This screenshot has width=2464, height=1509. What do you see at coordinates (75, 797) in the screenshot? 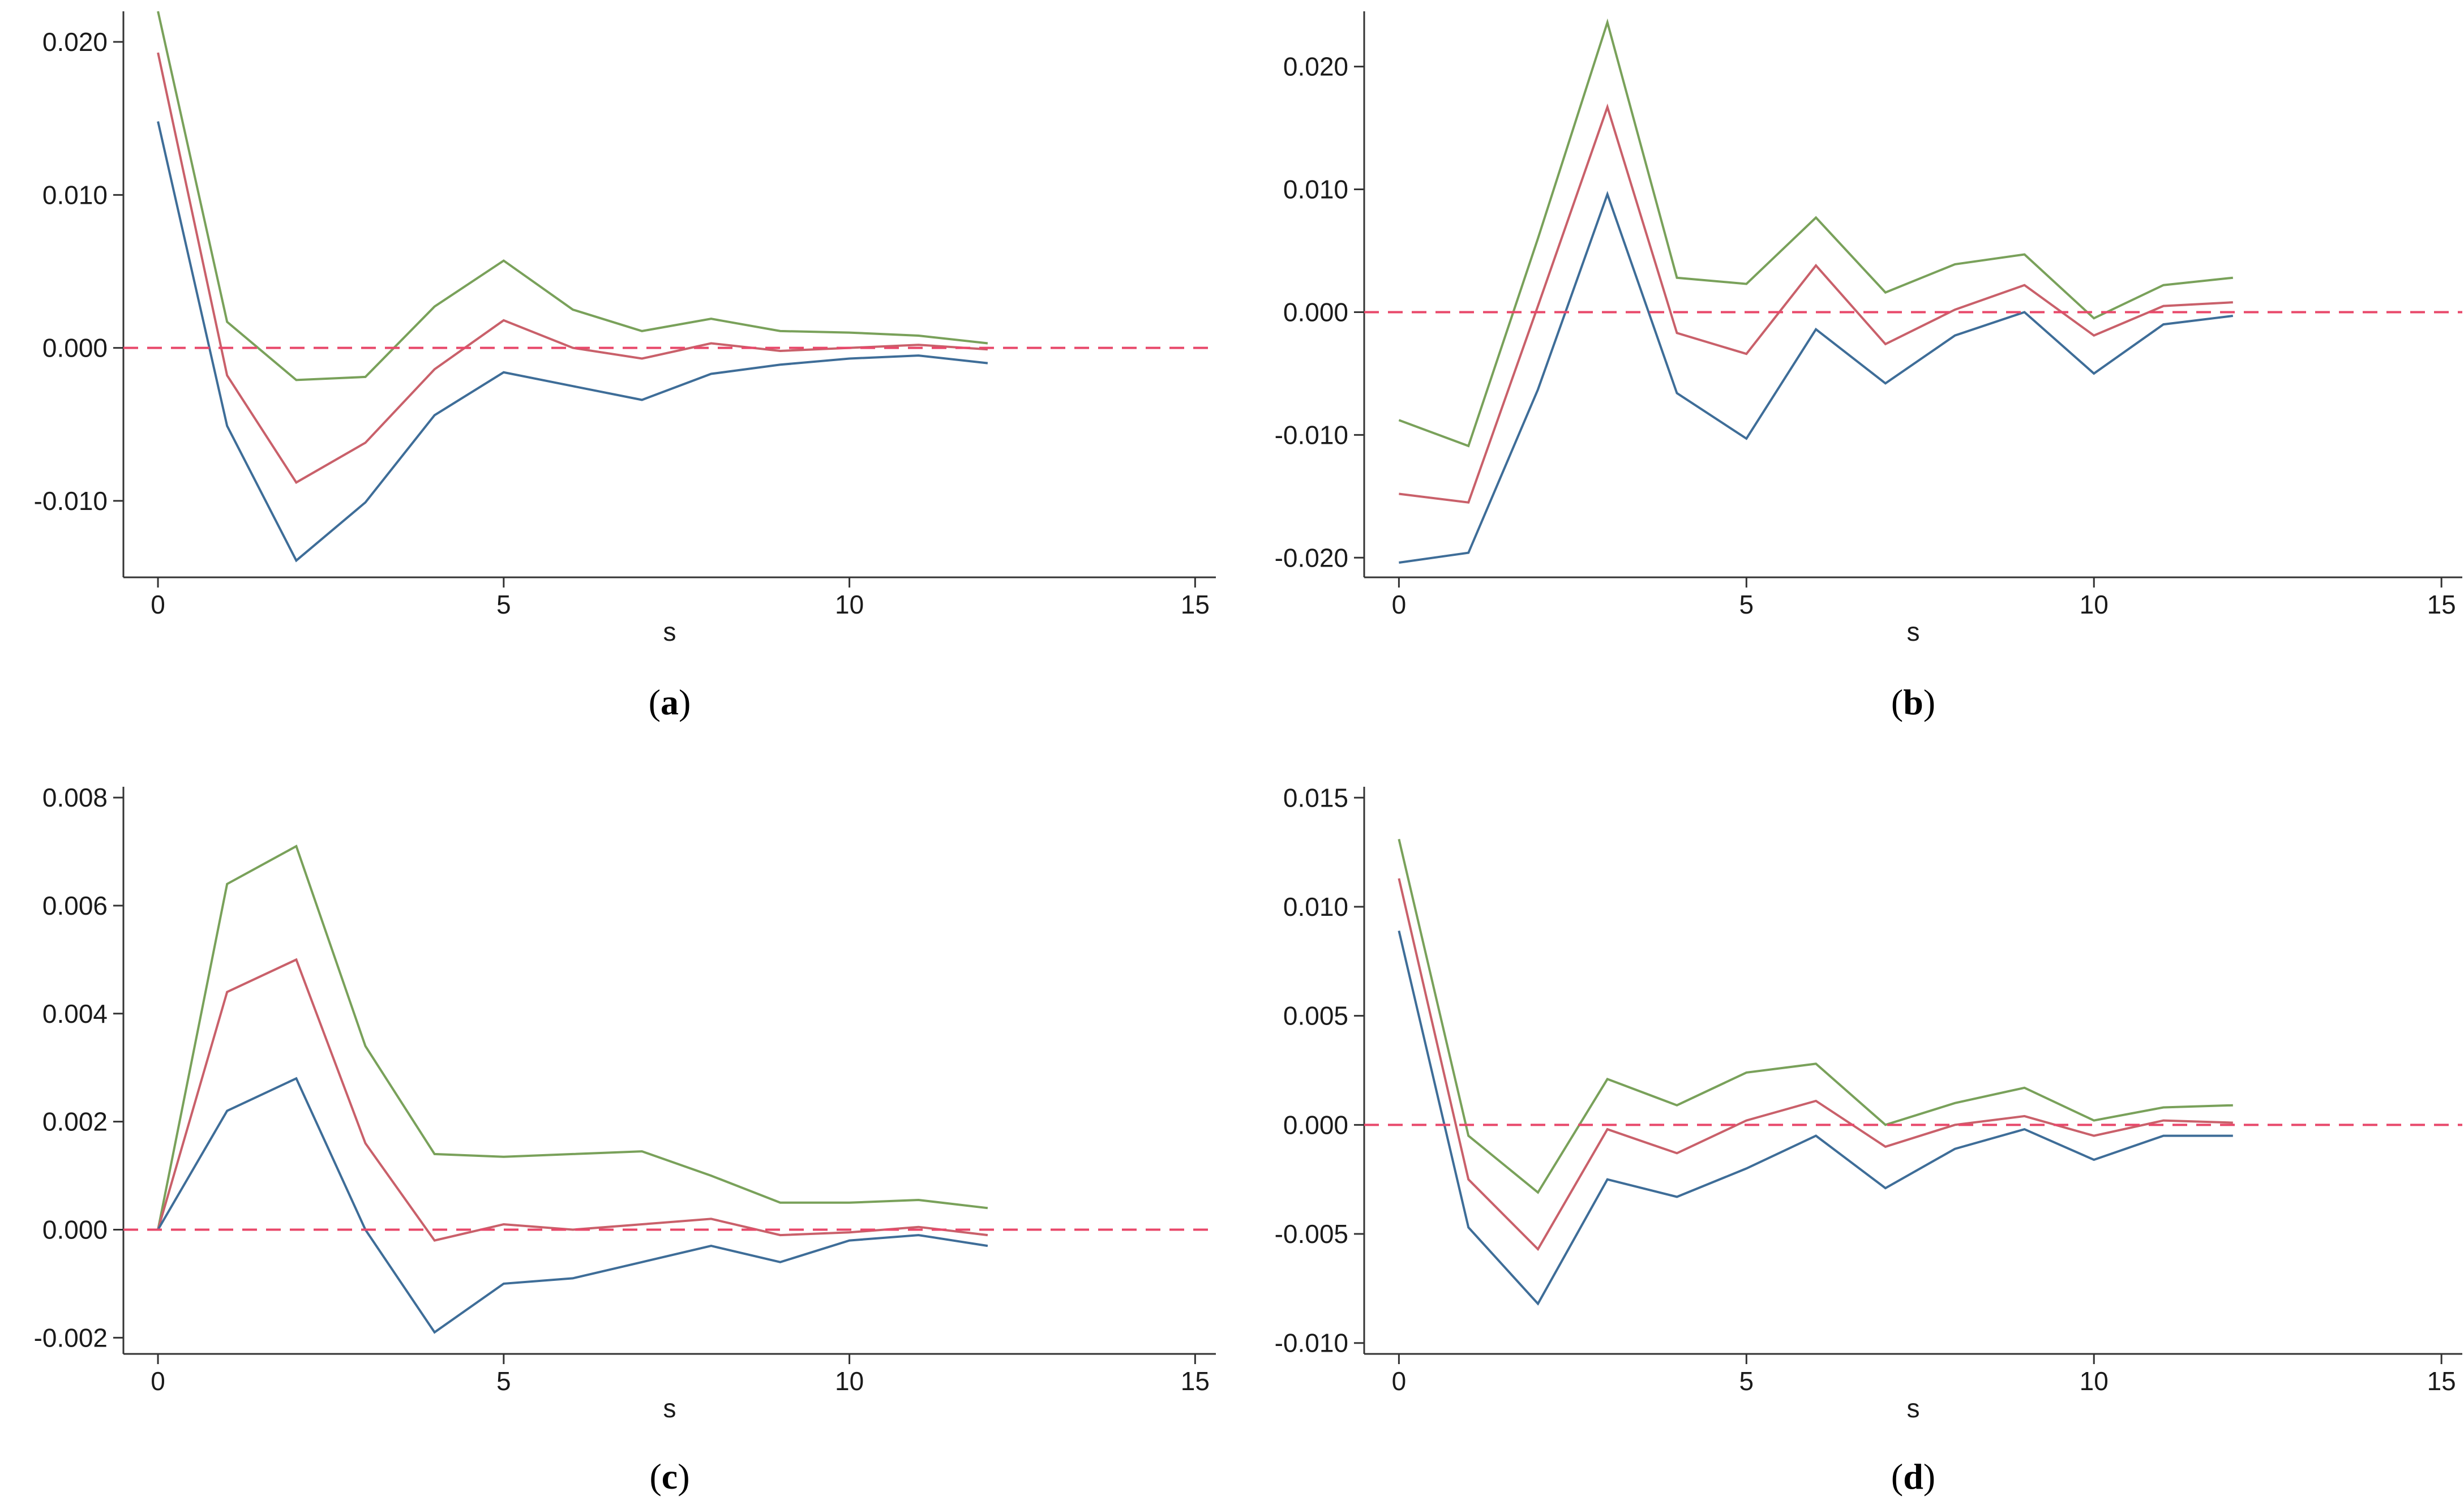
I see `y-tick-label: 0.008` at bounding box center [75, 797].